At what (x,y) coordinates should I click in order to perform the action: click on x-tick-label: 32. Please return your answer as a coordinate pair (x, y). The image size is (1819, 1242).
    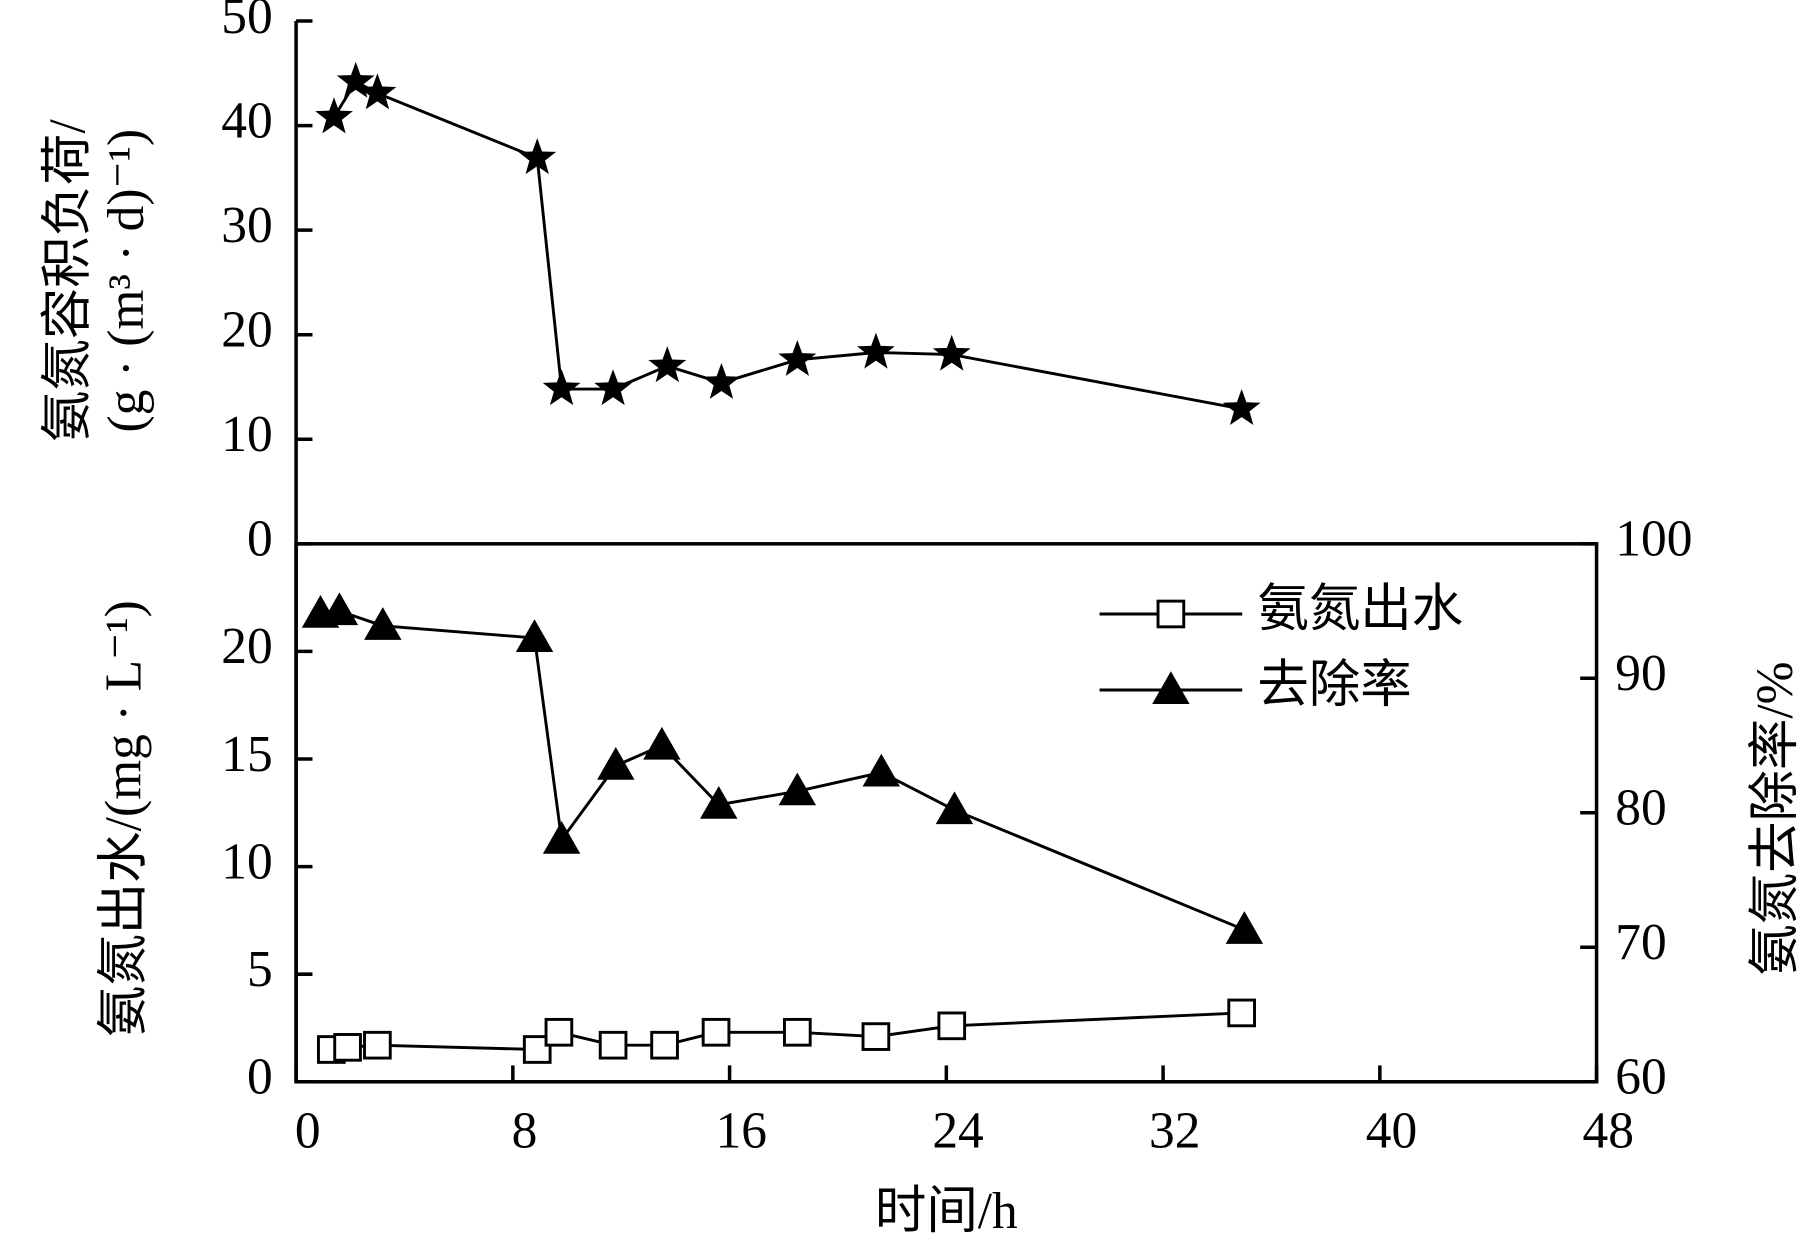
    Looking at the image, I should click on (1174, 1130).